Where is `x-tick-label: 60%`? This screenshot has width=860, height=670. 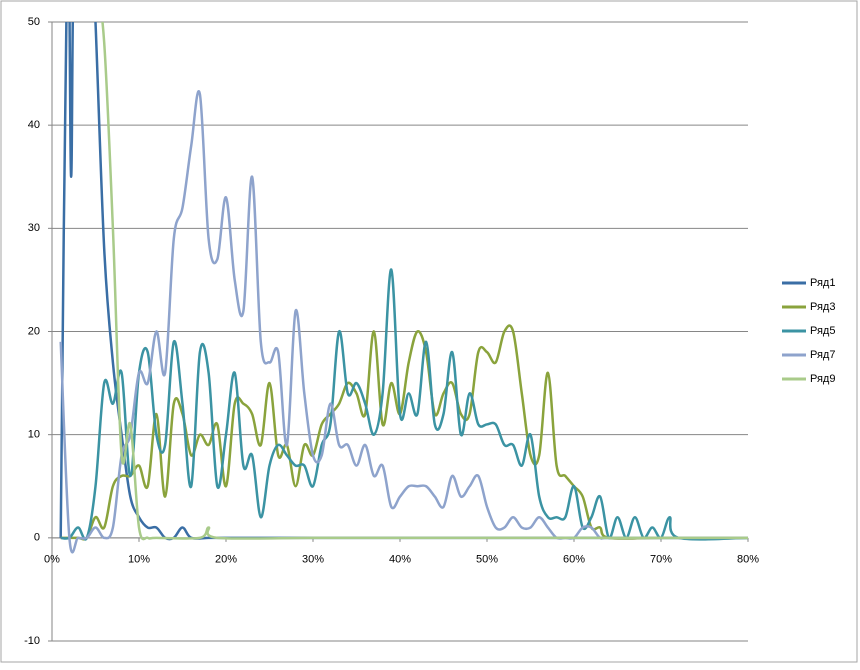
x-tick-label: 60% is located at coordinates (574, 560).